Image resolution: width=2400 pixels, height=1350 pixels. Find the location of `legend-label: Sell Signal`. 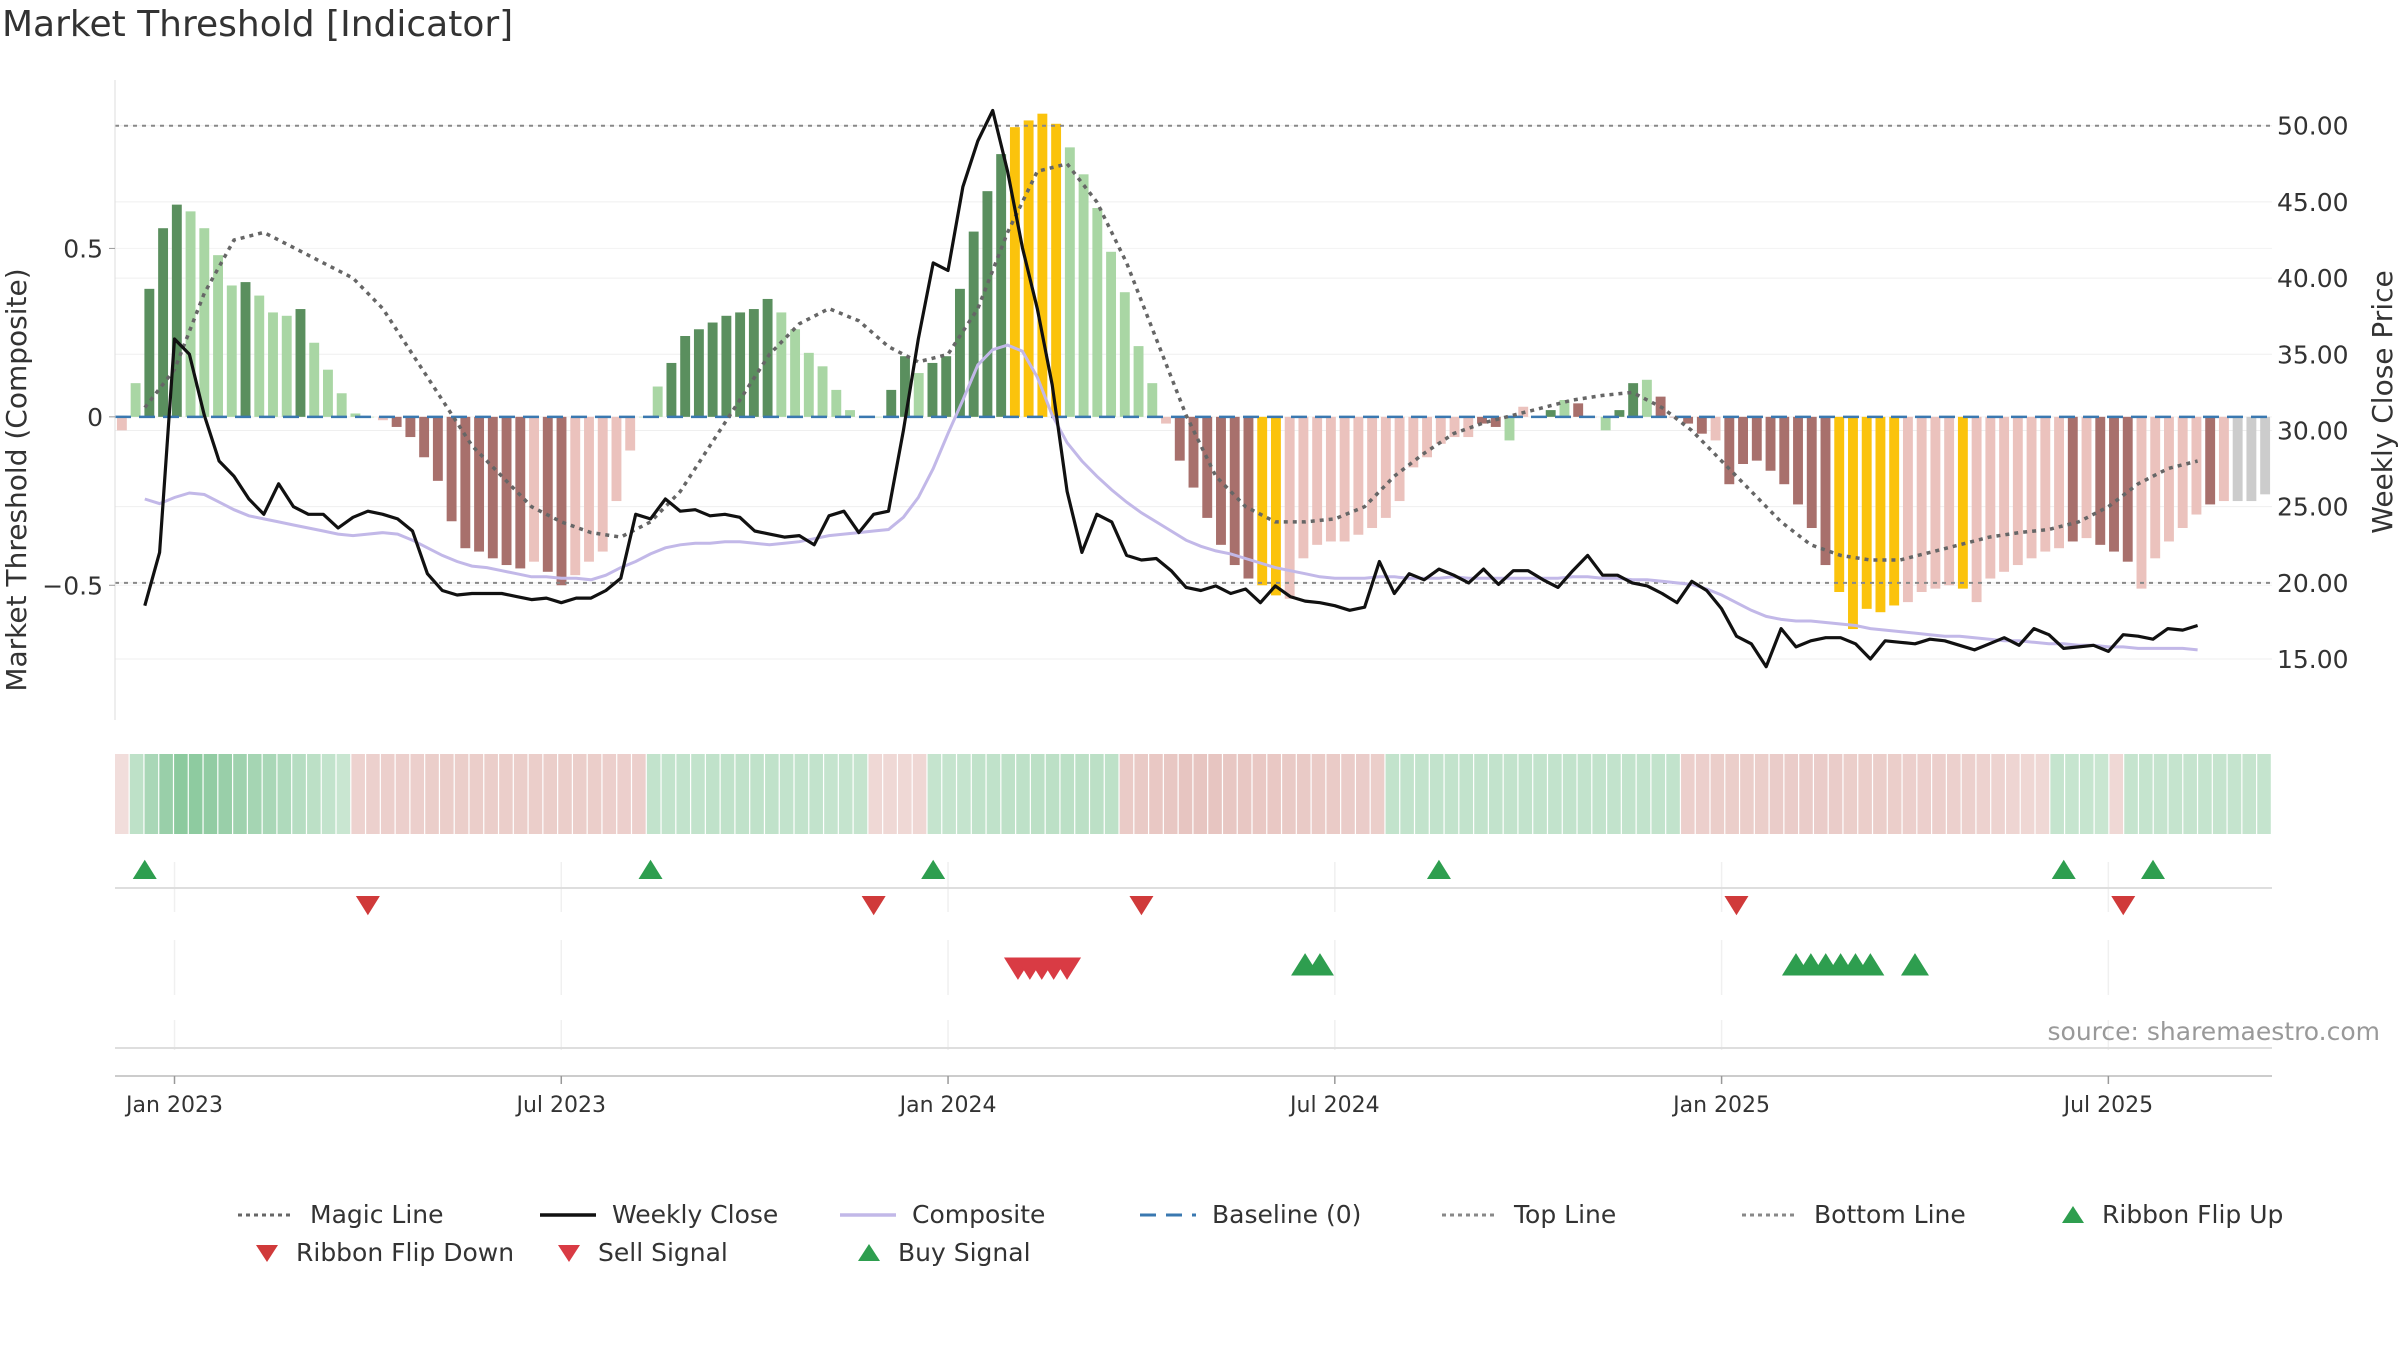

legend-label: Sell Signal is located at coordinates (663, 1252).